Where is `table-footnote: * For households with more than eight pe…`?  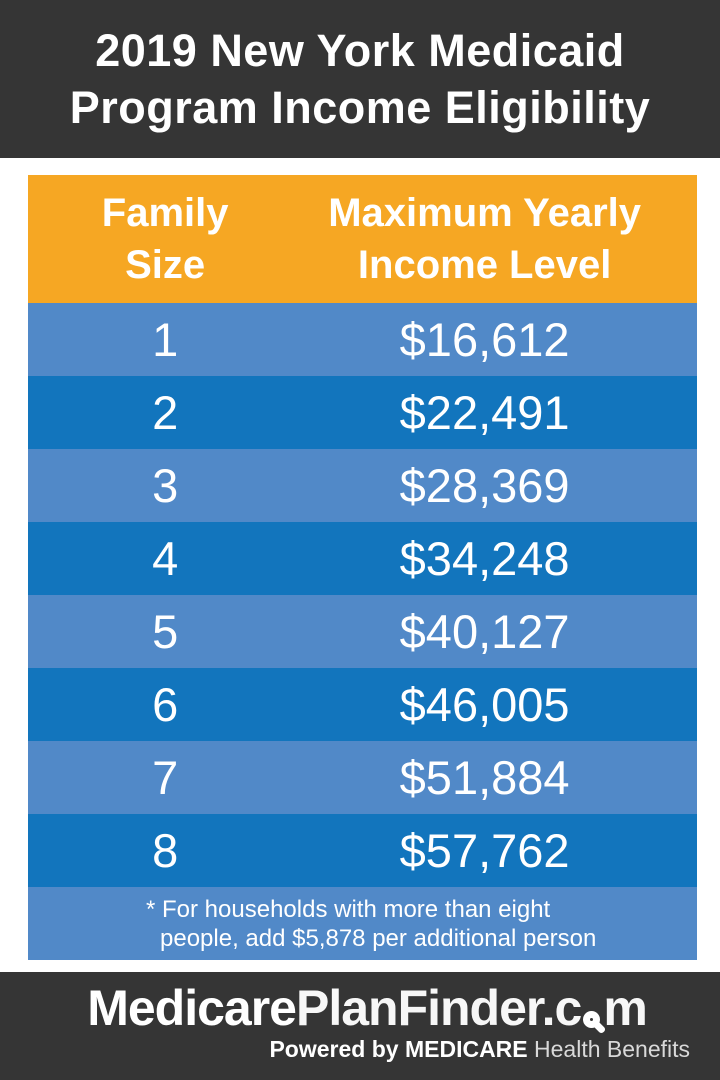
table-footnote: * For households with more than eight pe… is located at coordinates (362, 923).